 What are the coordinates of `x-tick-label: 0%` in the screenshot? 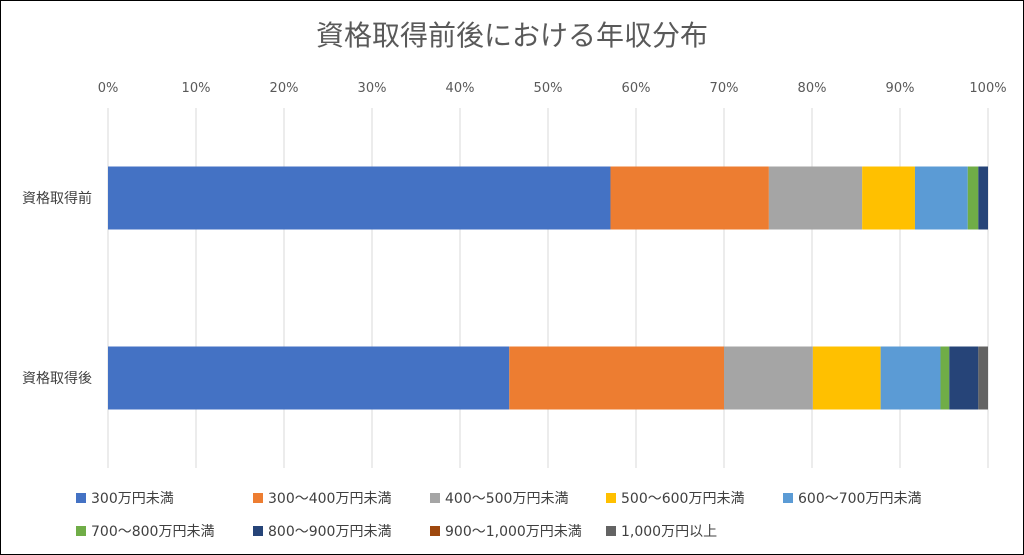 It's located at (108, 88).